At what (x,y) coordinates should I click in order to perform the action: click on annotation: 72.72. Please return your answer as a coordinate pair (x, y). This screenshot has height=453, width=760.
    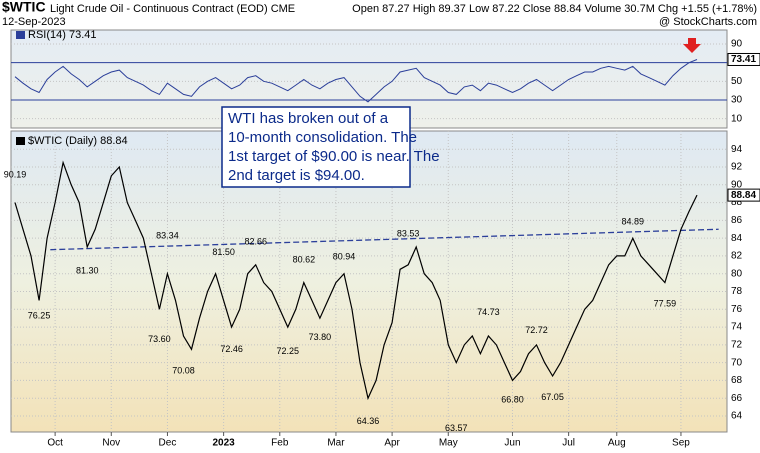
    Looking at the image, I should click on (536, 330).